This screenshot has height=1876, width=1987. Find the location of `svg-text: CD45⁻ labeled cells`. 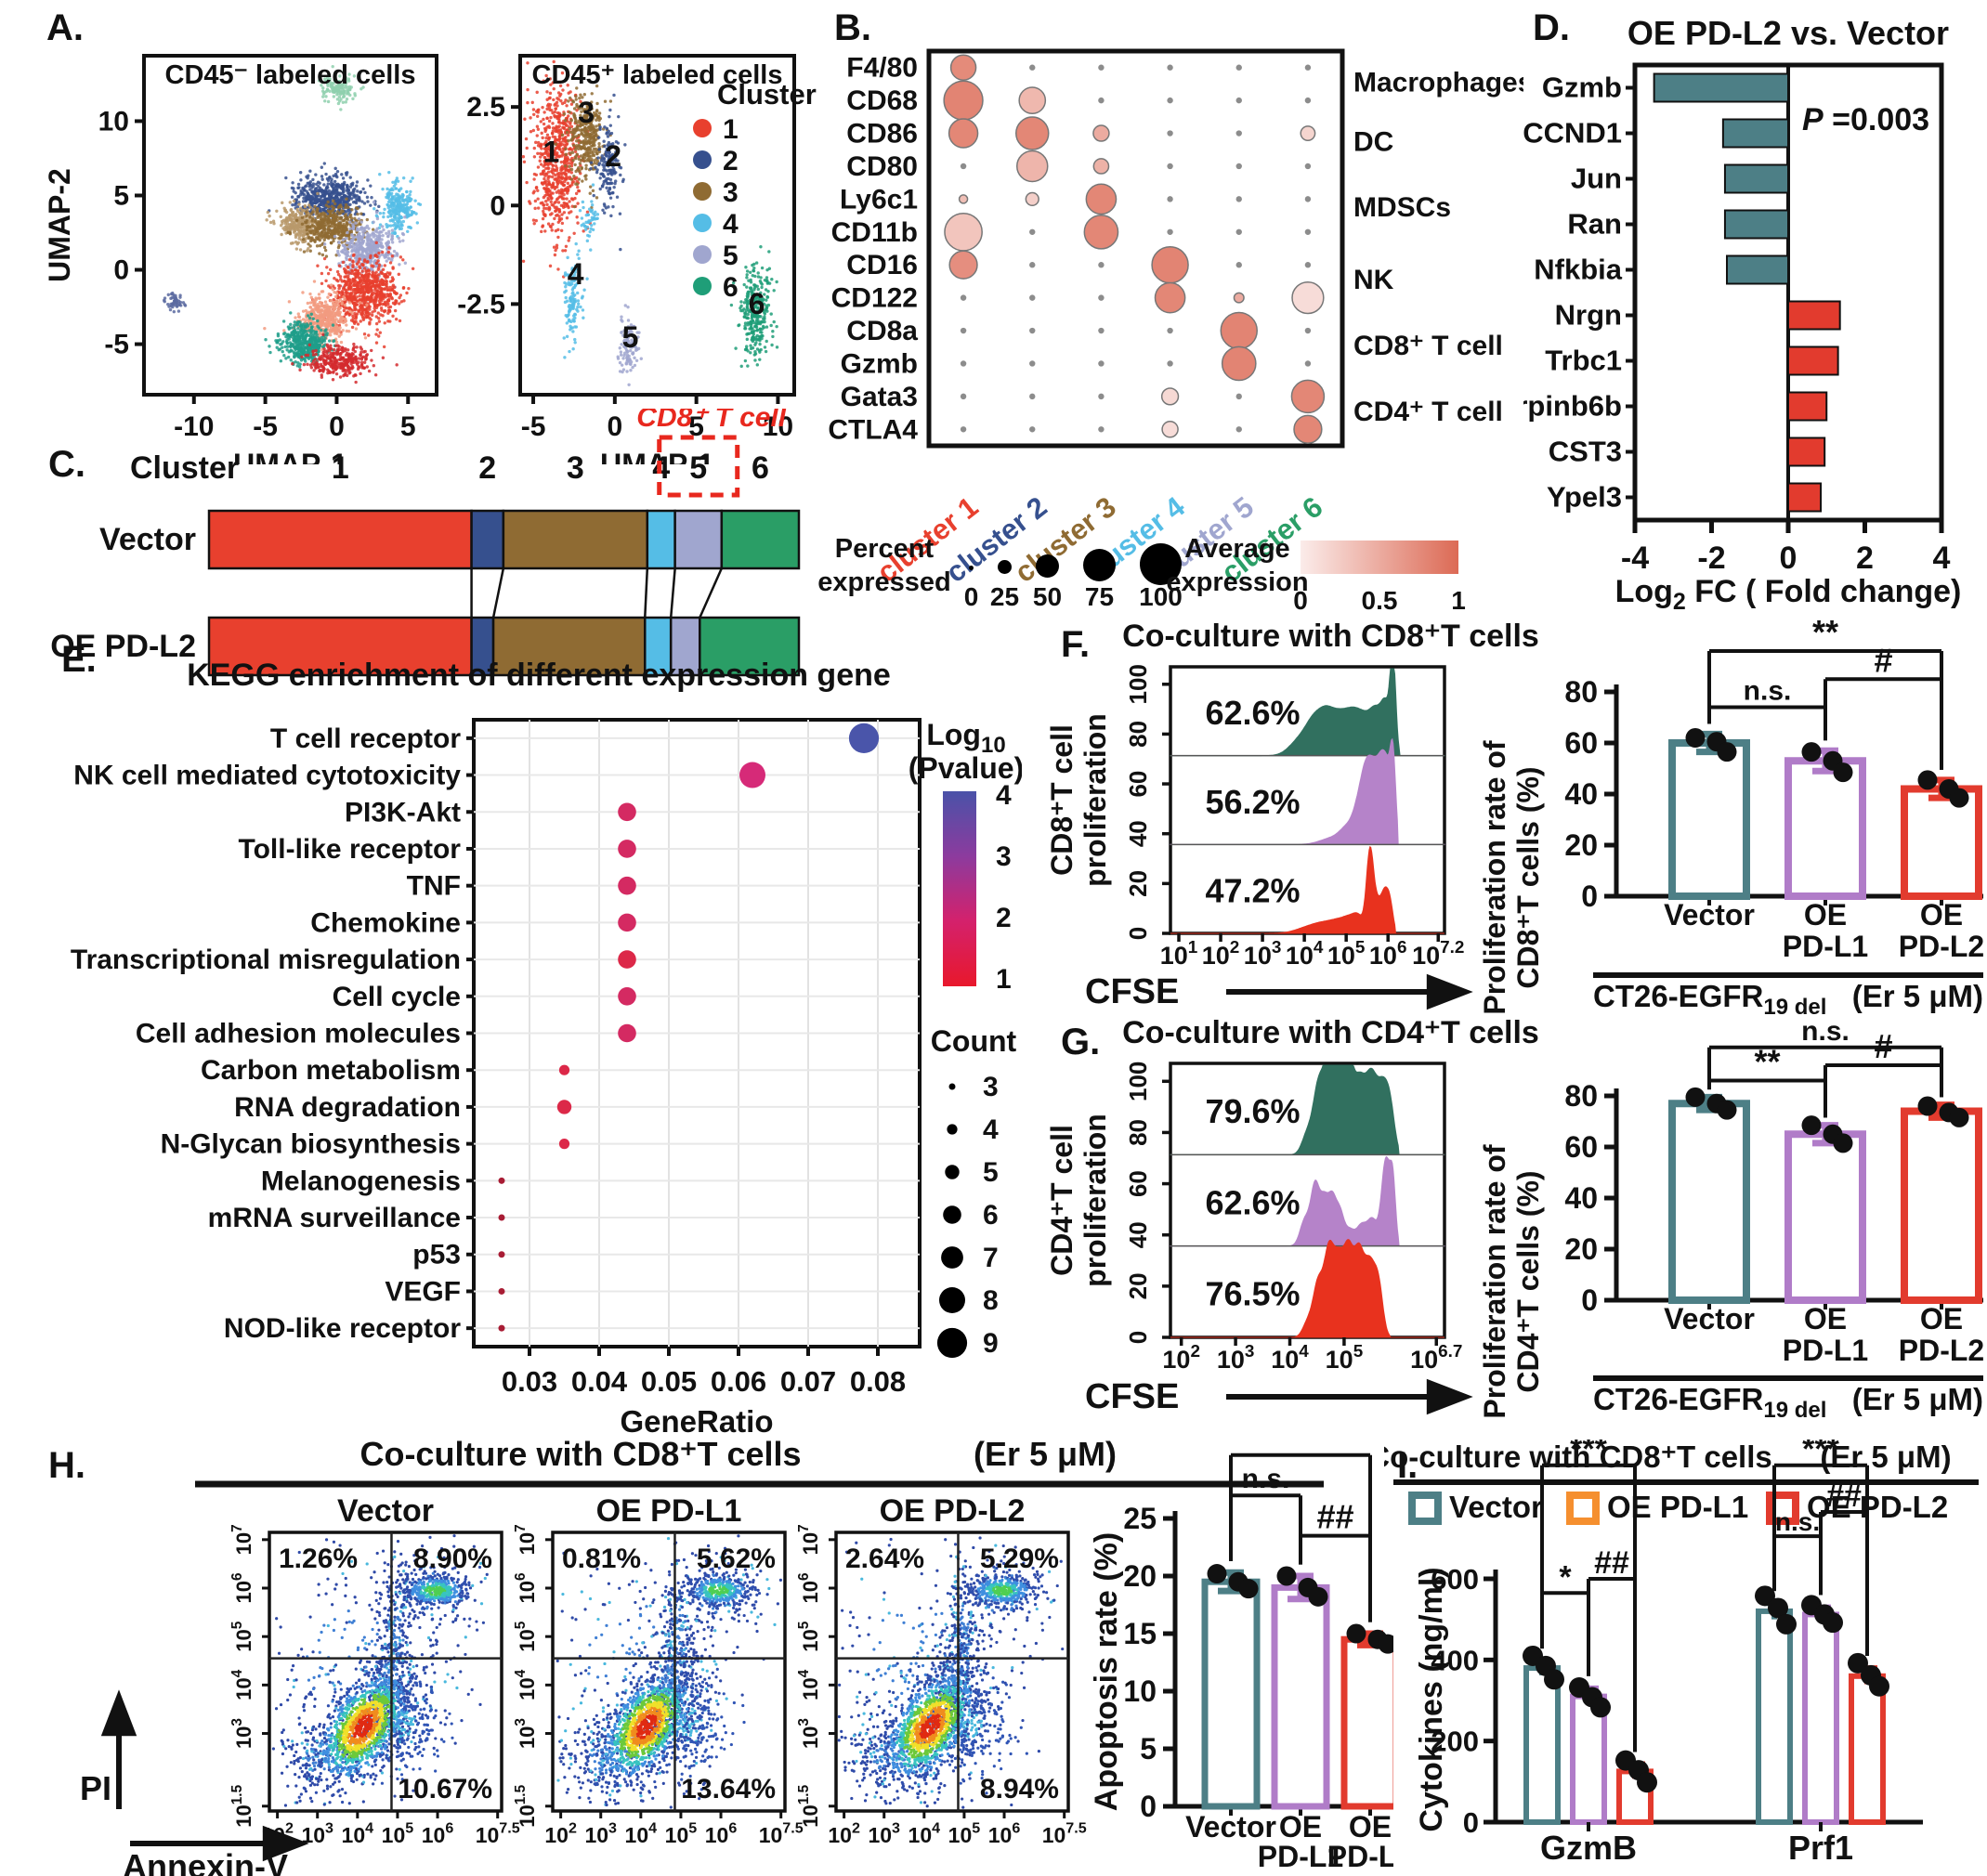

svg-text: CD45⁻ labeled cells is located at coordinates (291, 75).